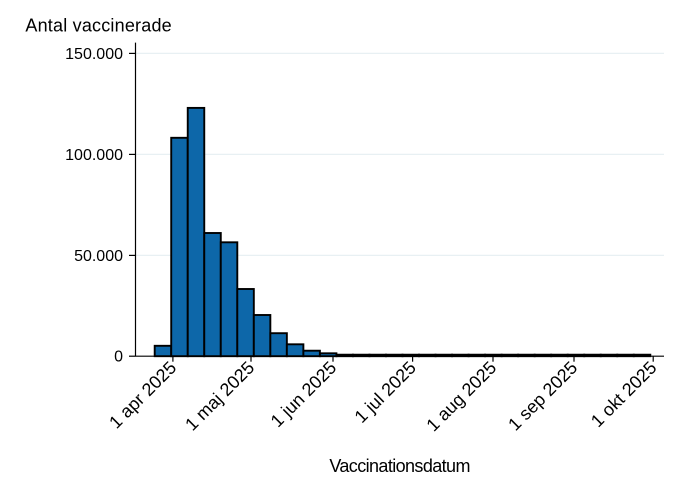  I want to click on svg-text: 150.000, so click(94, 54).